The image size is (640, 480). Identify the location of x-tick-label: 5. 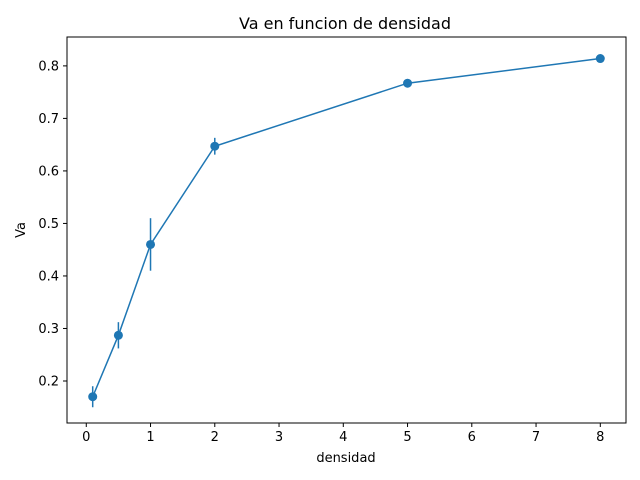
(407, 437).